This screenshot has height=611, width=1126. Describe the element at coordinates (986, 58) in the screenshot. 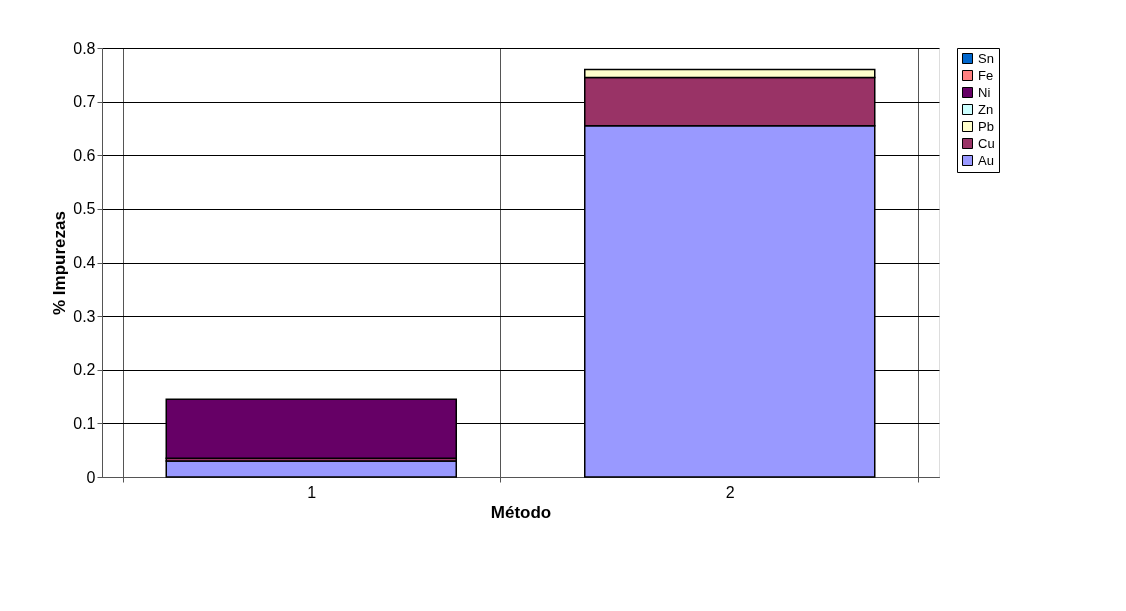

I see `legend-label: Sn` at that location.